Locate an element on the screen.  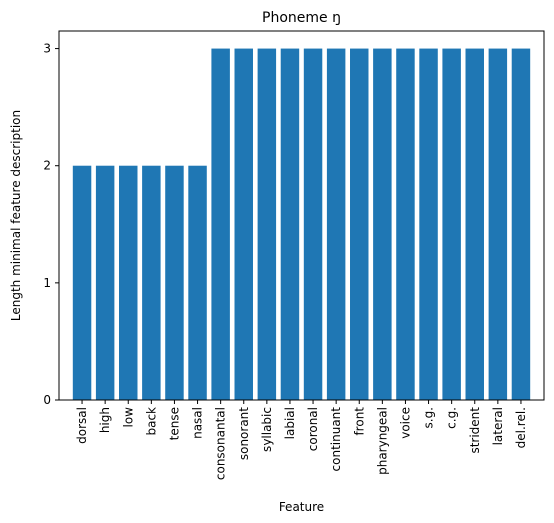
bar-consonantal is located at coordinates (220, 224).